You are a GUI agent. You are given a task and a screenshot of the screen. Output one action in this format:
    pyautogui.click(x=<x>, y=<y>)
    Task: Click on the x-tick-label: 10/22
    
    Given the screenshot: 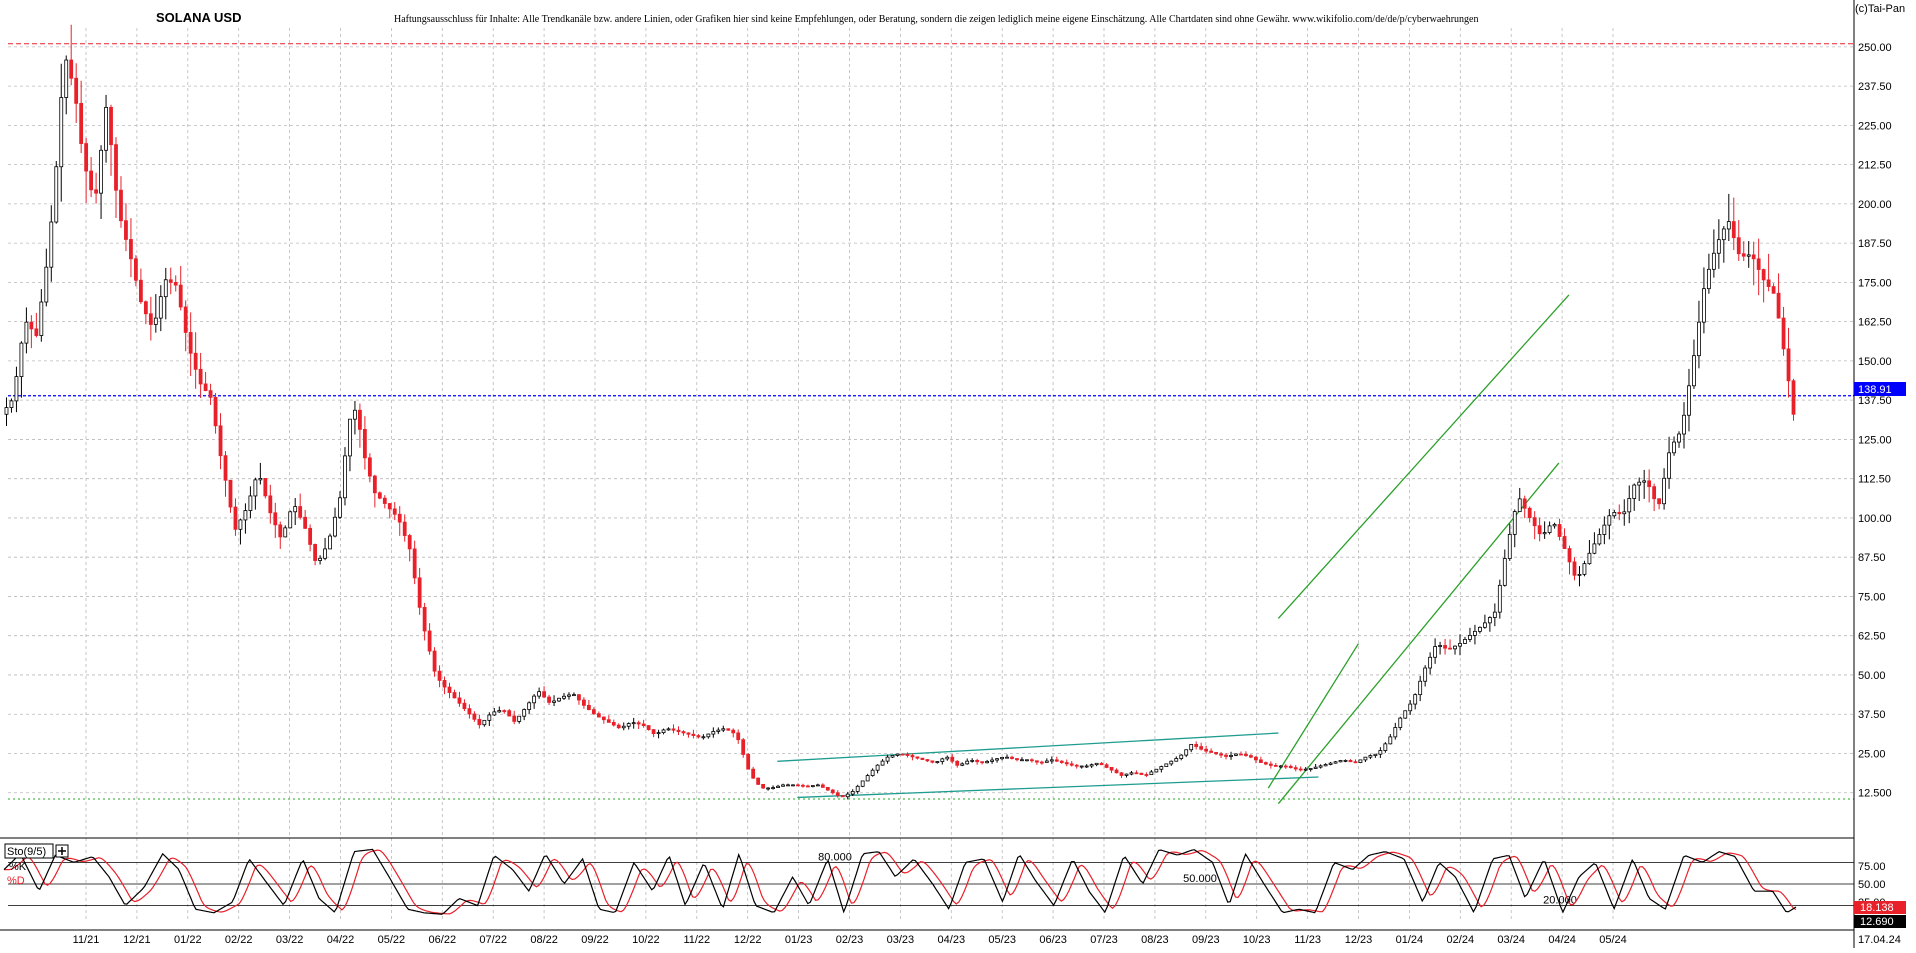 What is the action you would take?
    pyautogui.click(x=646, y=940)
    